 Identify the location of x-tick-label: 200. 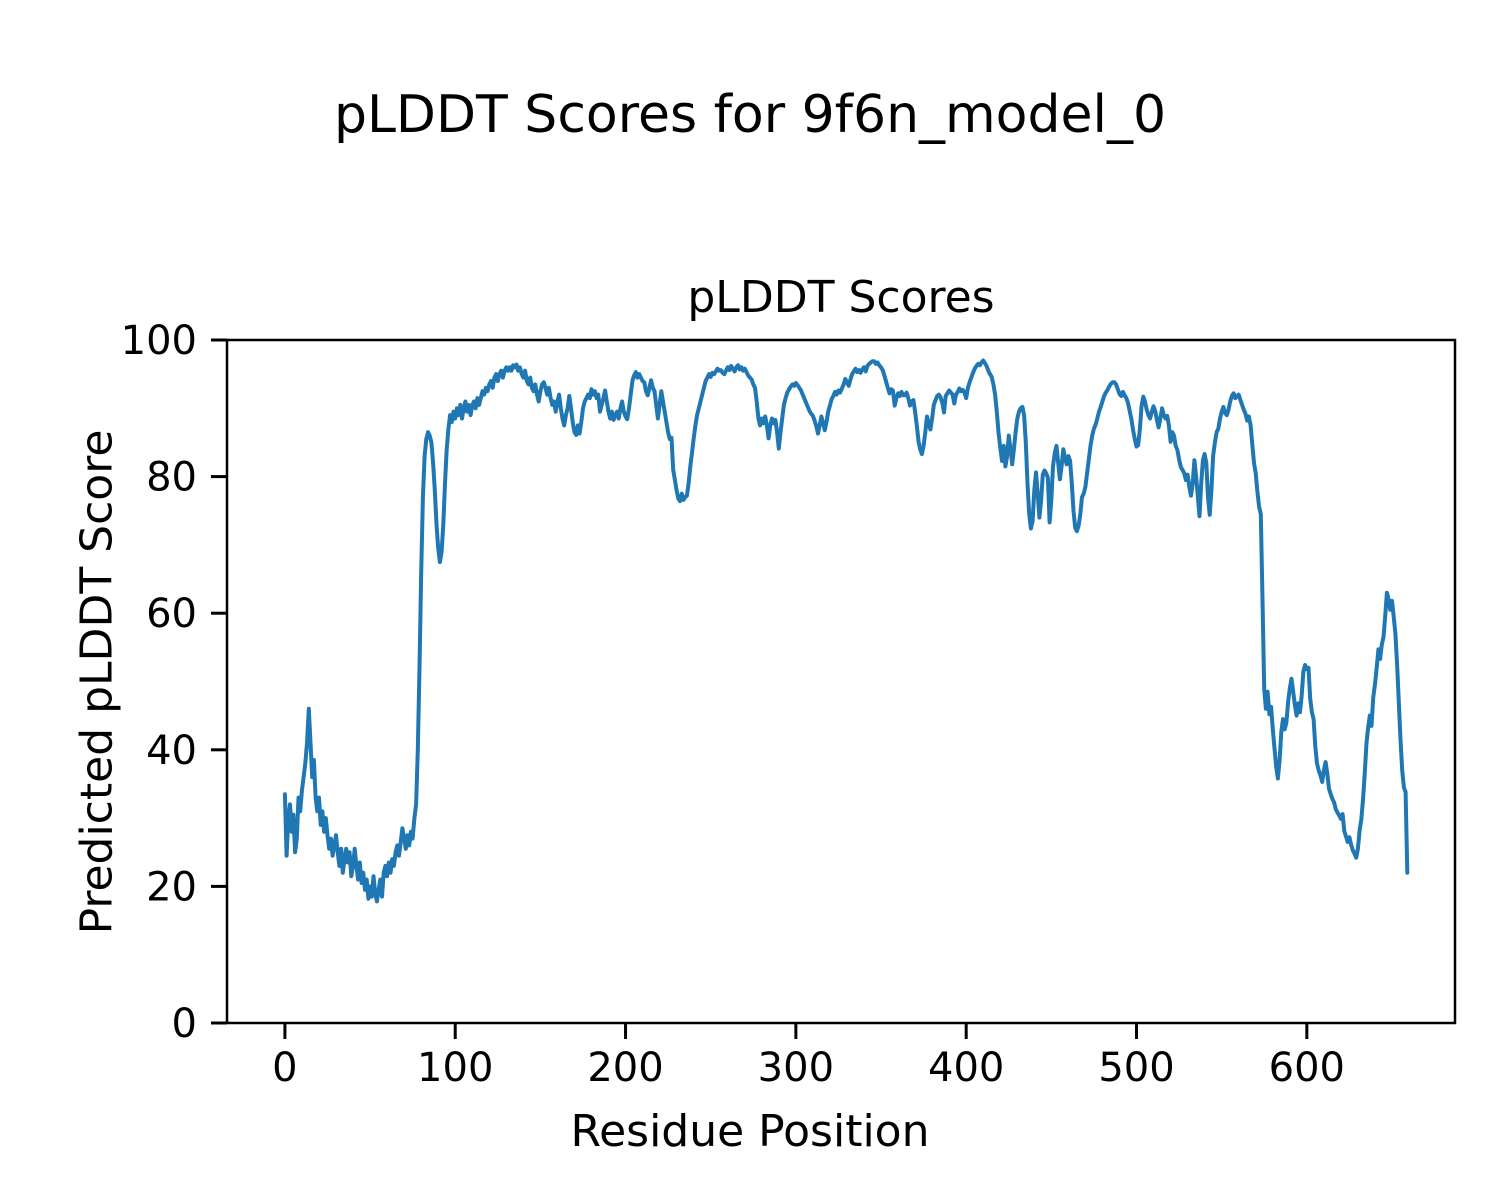
(625, 1068).